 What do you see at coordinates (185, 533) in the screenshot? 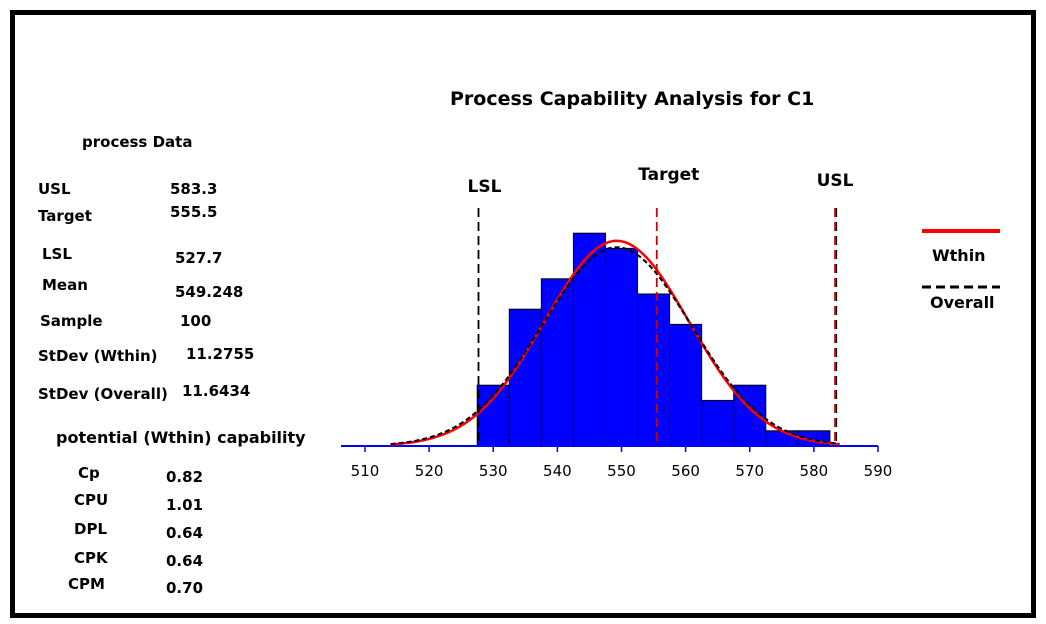
I see `cap-value-dpl: 0.64` at bounding box center [185, 533].